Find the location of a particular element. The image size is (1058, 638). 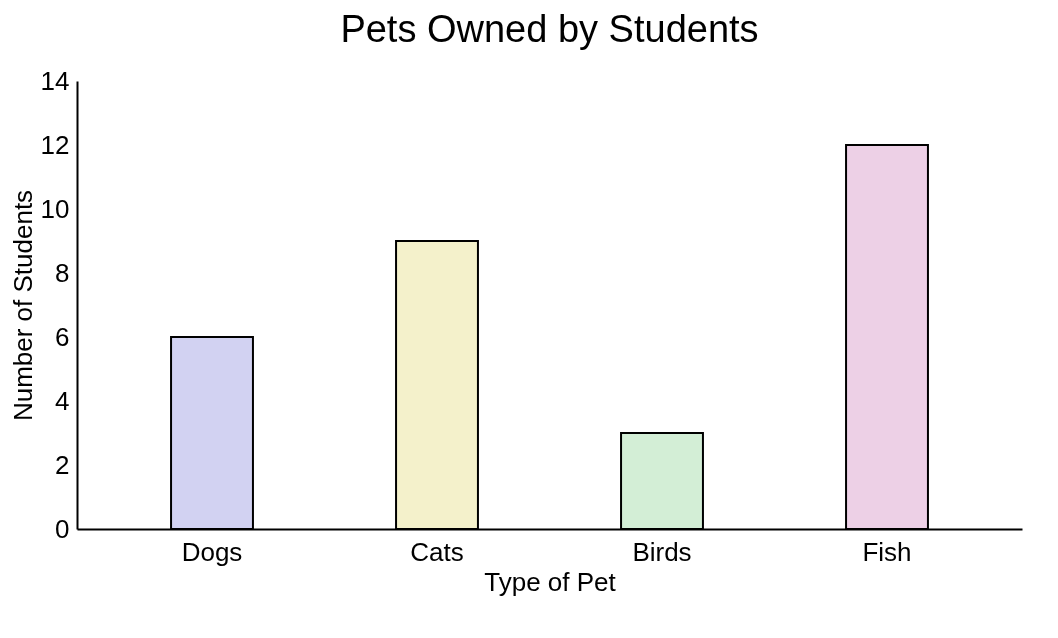

chart-title: Pets Owned by Students is located at coordinates (549, 29).